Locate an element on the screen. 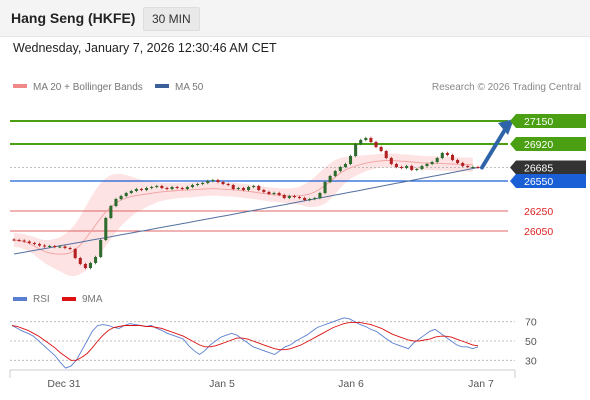 This screenshot has height=400, width=590. price-level-tag-26920: 26920 is located at coordinates (548, 144).